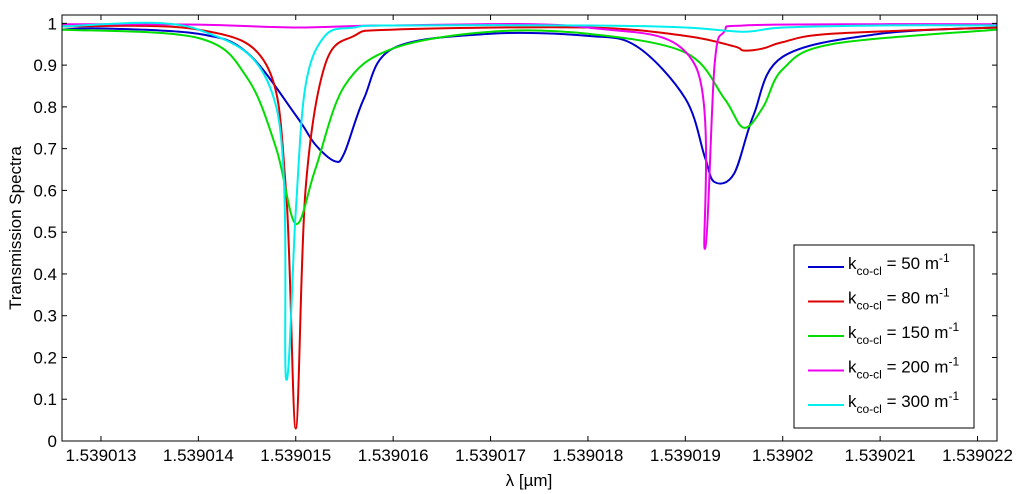 The height and width of the screenshot is (494, 1024). What do you see at coordinates (52, 441) in the screenshot?
I see `y-tick-label: 0` at bounding box center [52, 441].